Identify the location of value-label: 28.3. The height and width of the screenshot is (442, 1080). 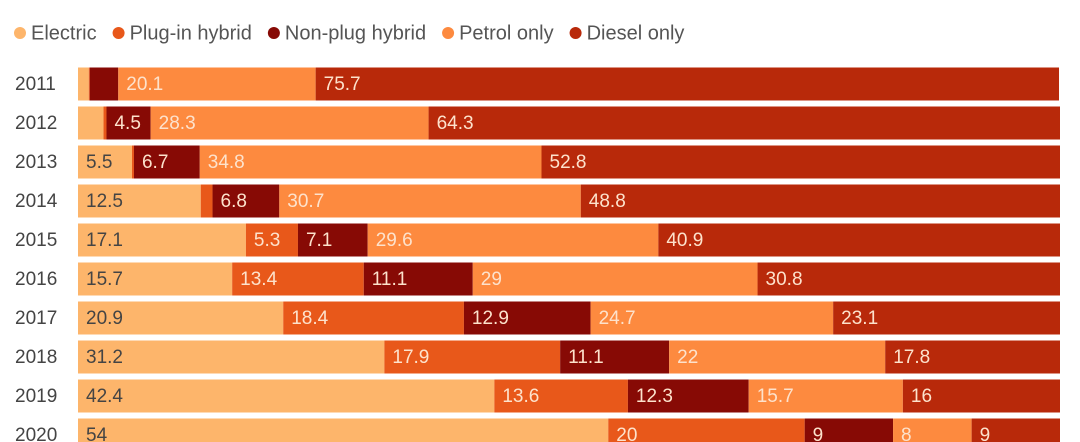
(177, 123).